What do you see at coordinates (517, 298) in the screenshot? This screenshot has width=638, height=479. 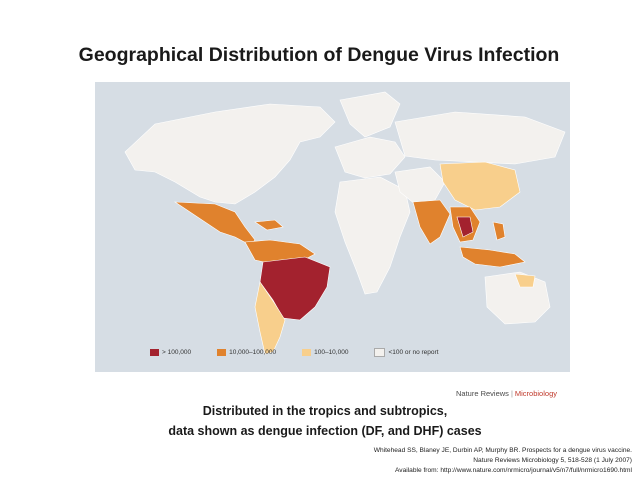 I see `australia-land` at bounding box center [517, 298].